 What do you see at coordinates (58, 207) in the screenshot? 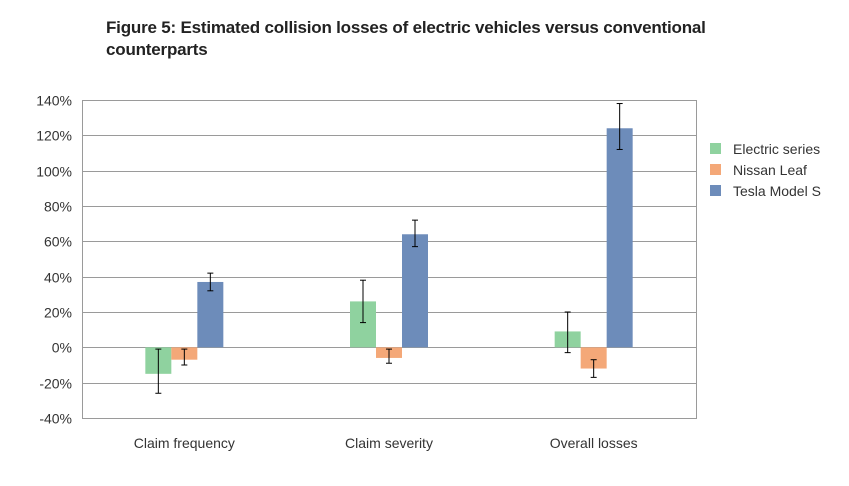
I see `y-tick-label: 80%` at bounding box center [58, 207].